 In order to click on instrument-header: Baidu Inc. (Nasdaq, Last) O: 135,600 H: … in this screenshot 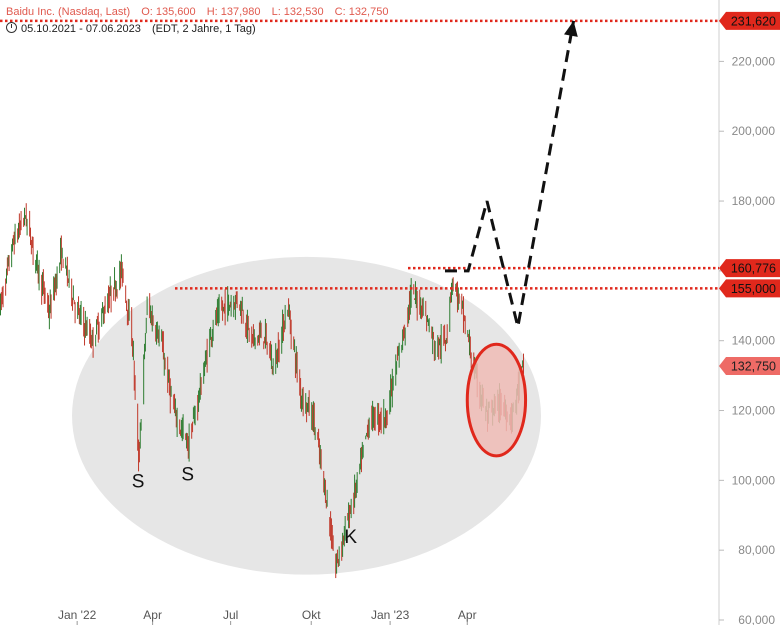, I will do `click(197, 12)`.